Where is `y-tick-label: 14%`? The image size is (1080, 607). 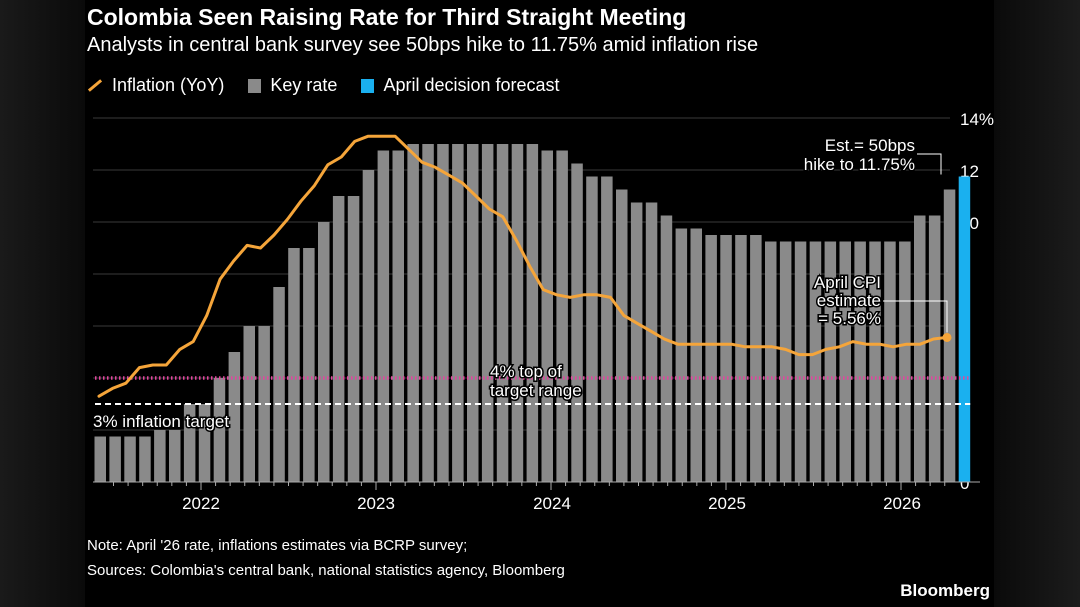
y-tick-label: 14% is located at coordinates (977, 119).